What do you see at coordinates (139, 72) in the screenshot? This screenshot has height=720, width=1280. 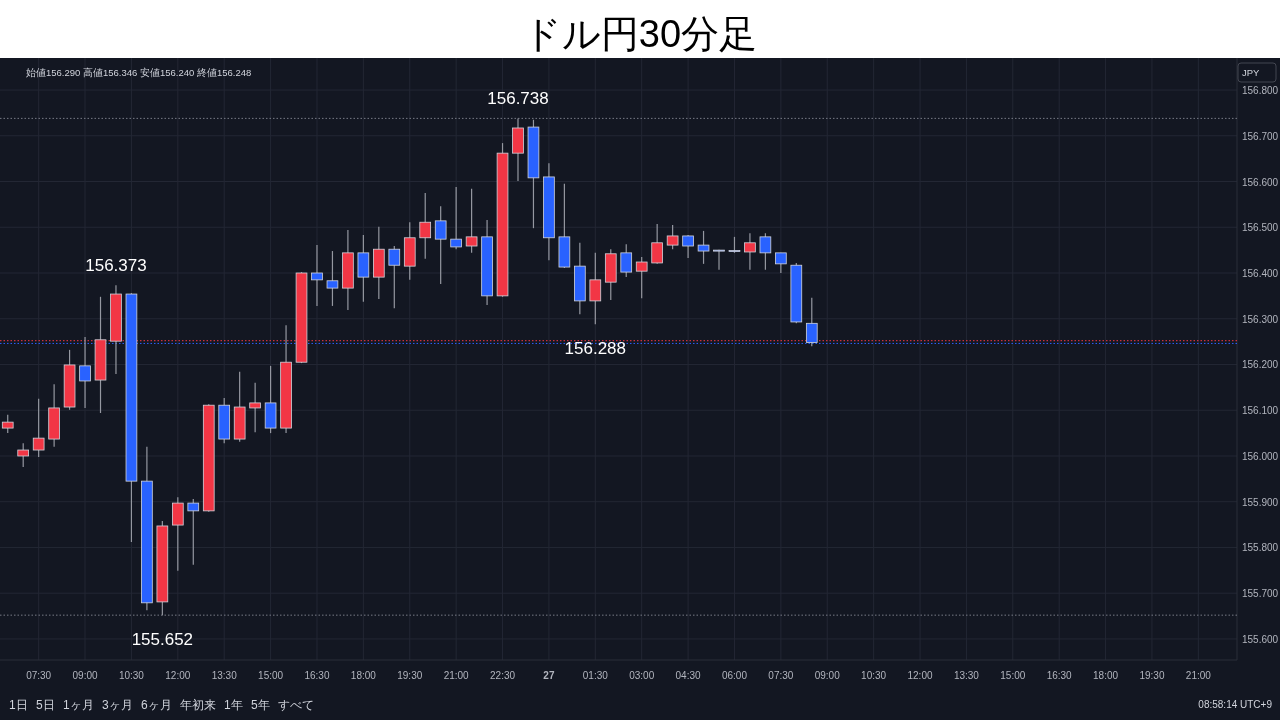 I see `annotation: 始値156.290 高値156.346 安値156.240 終値156.248` at bounding box center [139, 72].